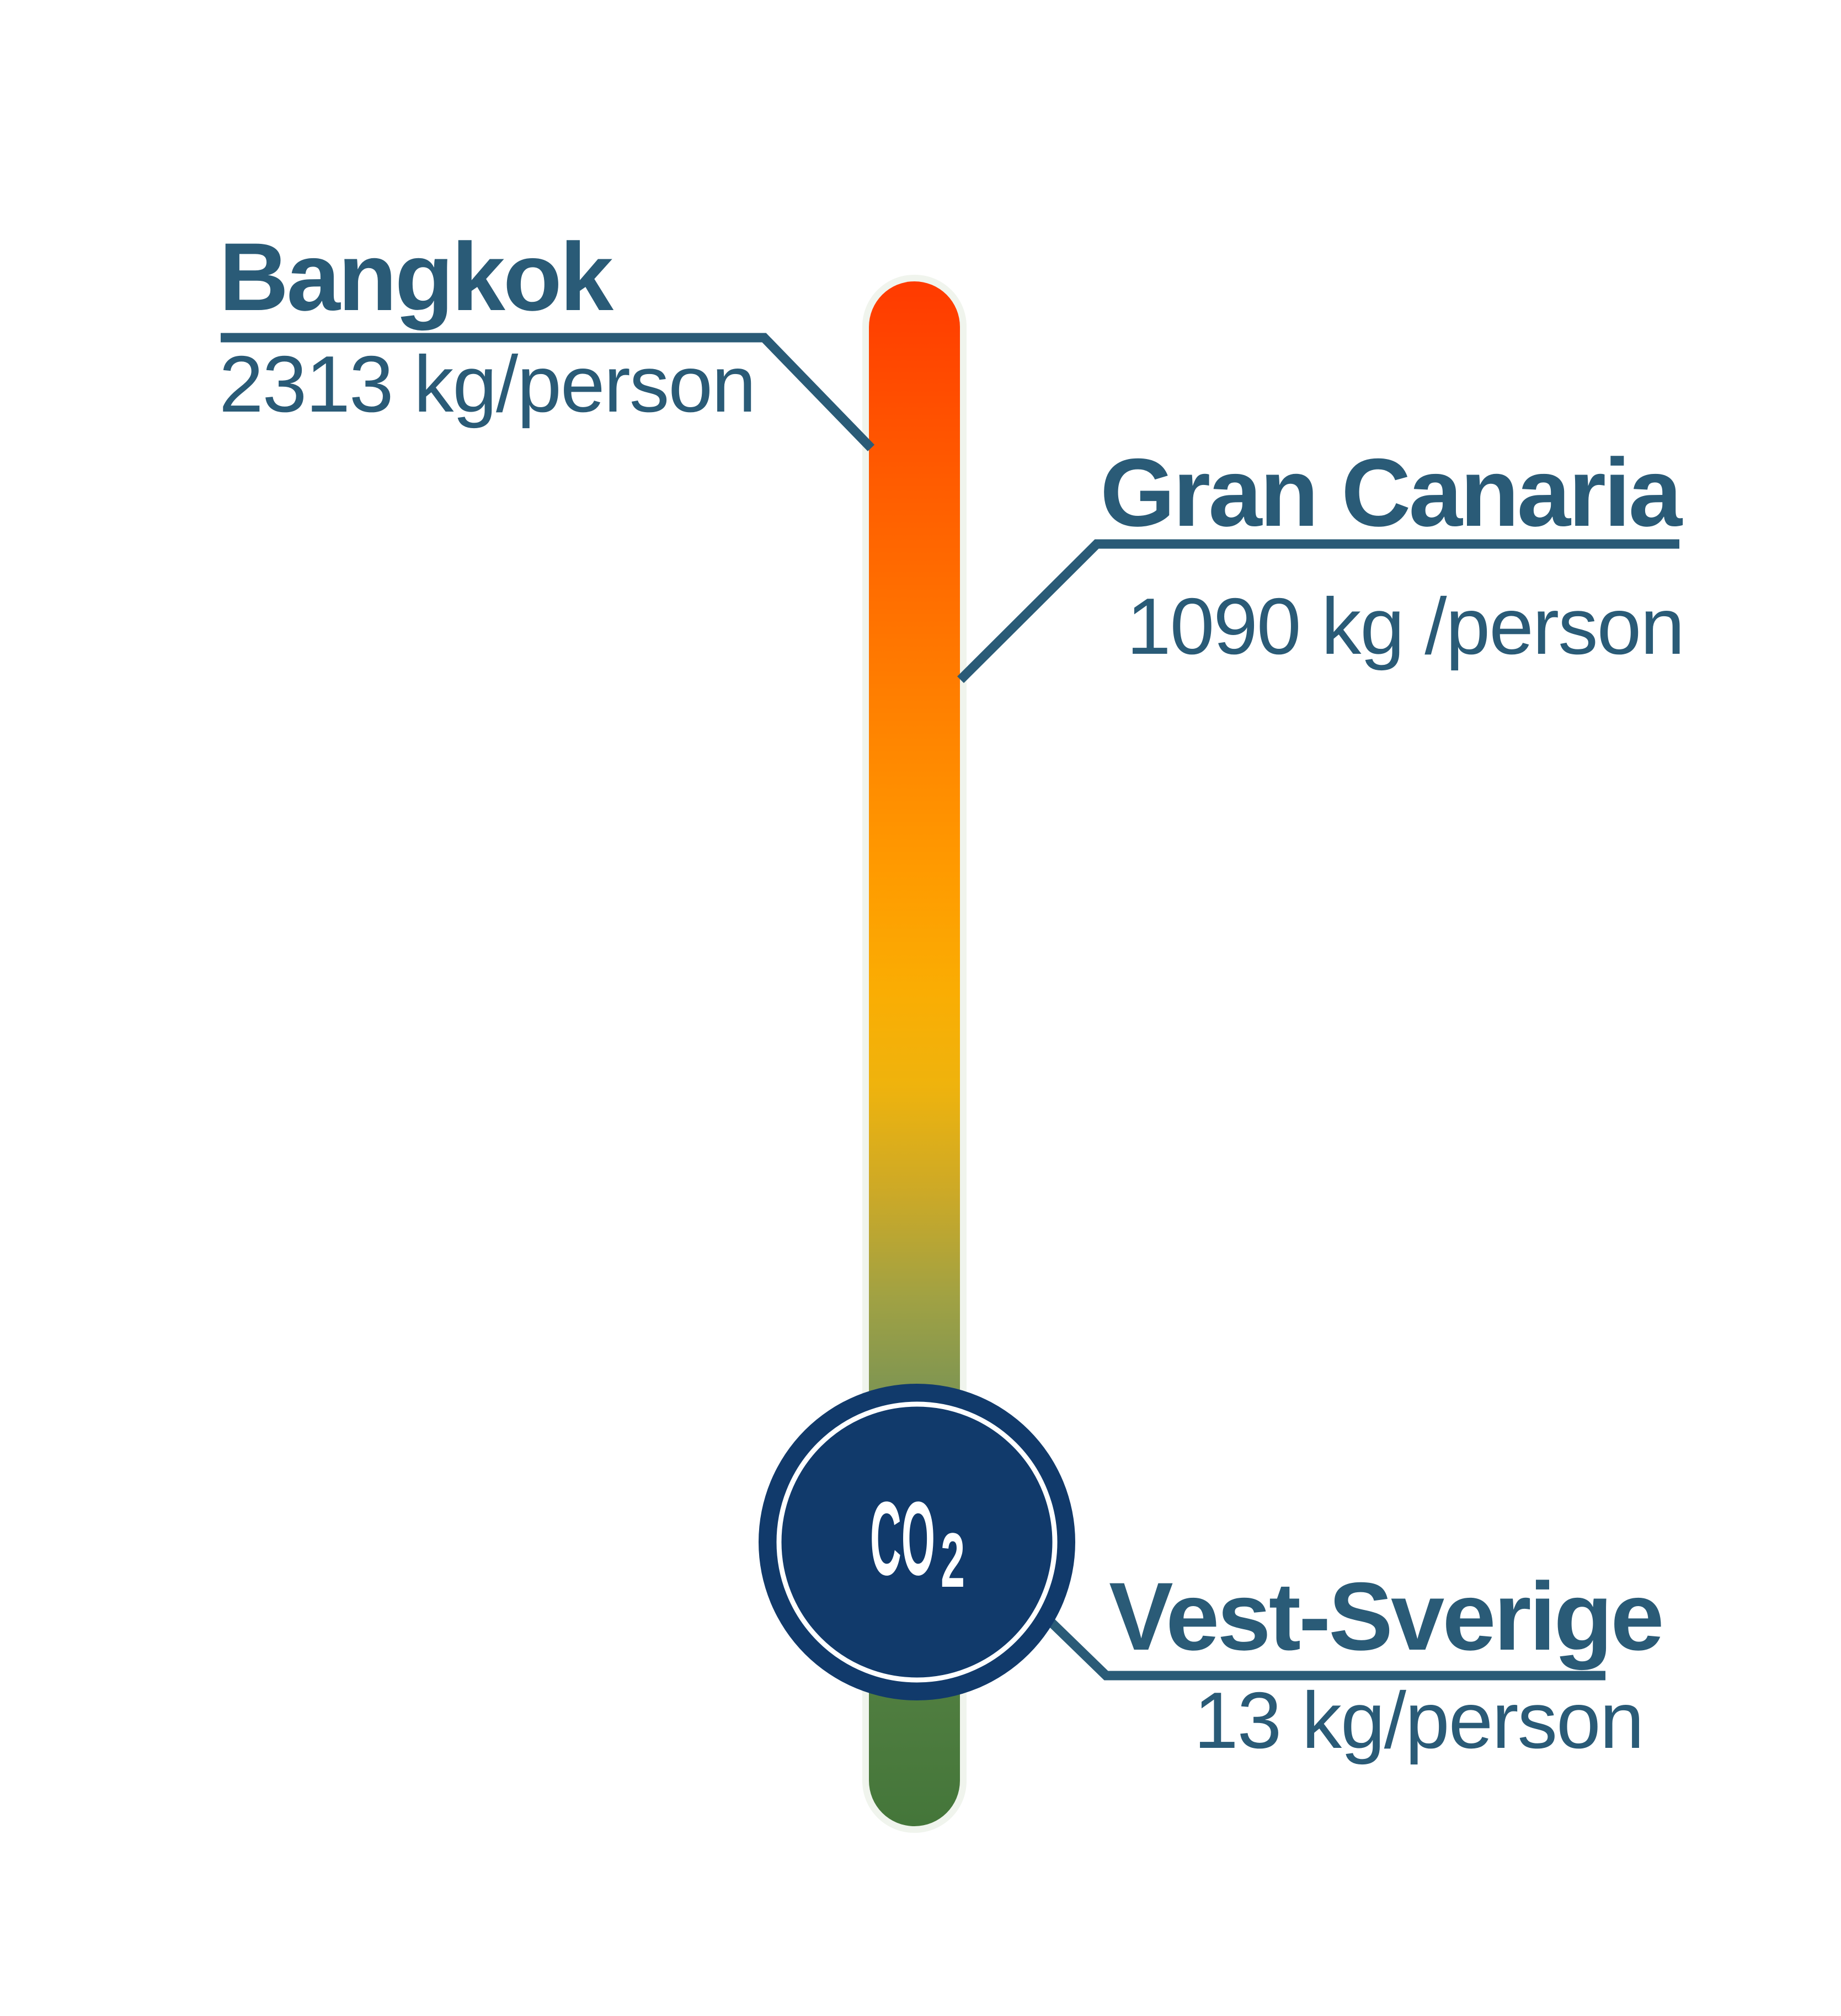 The image size is (1841, 2016). I want to click on co2-badge-ring, so click(917, 1542).